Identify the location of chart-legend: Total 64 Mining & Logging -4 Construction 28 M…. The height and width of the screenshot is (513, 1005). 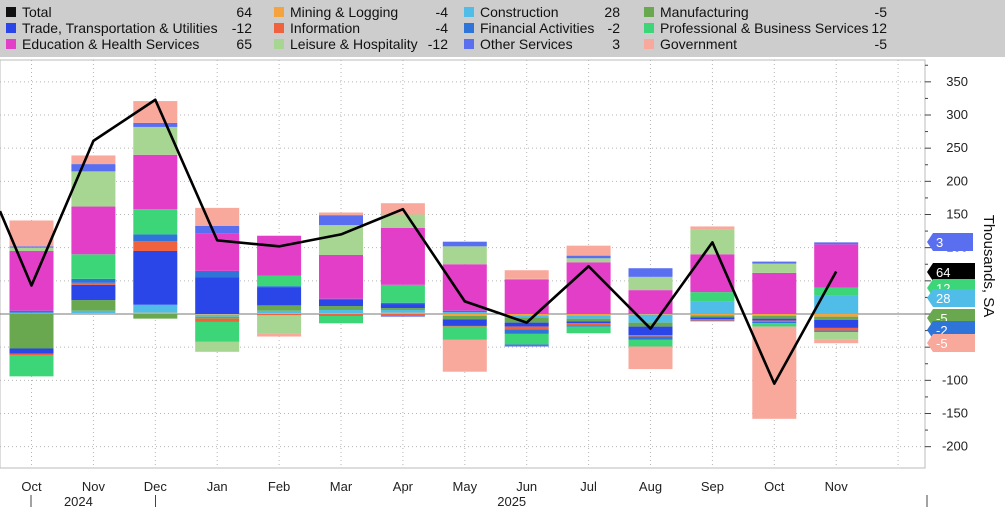
(502, 28).